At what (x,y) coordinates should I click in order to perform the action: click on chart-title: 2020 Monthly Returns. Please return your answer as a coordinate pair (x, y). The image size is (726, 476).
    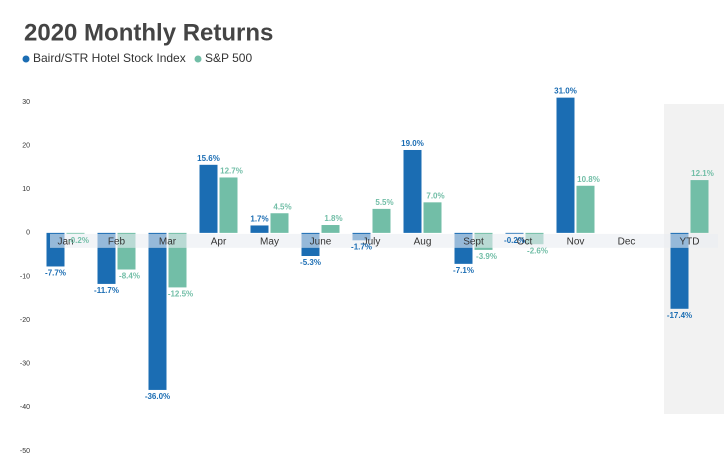
    Looking at the image, I should click on (148, 32).